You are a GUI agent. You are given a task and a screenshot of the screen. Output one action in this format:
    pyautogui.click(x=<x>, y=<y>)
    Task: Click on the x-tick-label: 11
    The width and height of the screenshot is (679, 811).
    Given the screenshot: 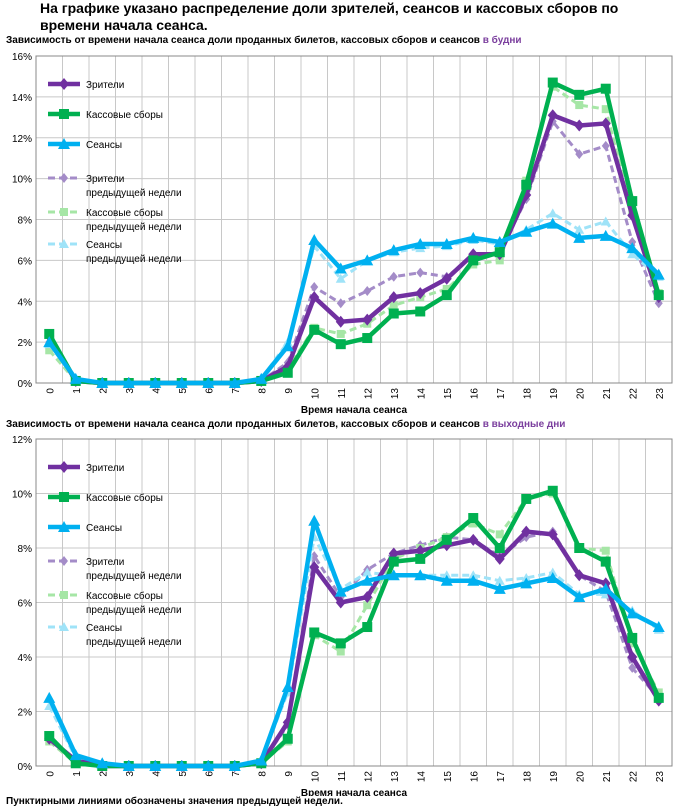 What is the action you would take?
    pyautogui.click(x=342, y=393)
    